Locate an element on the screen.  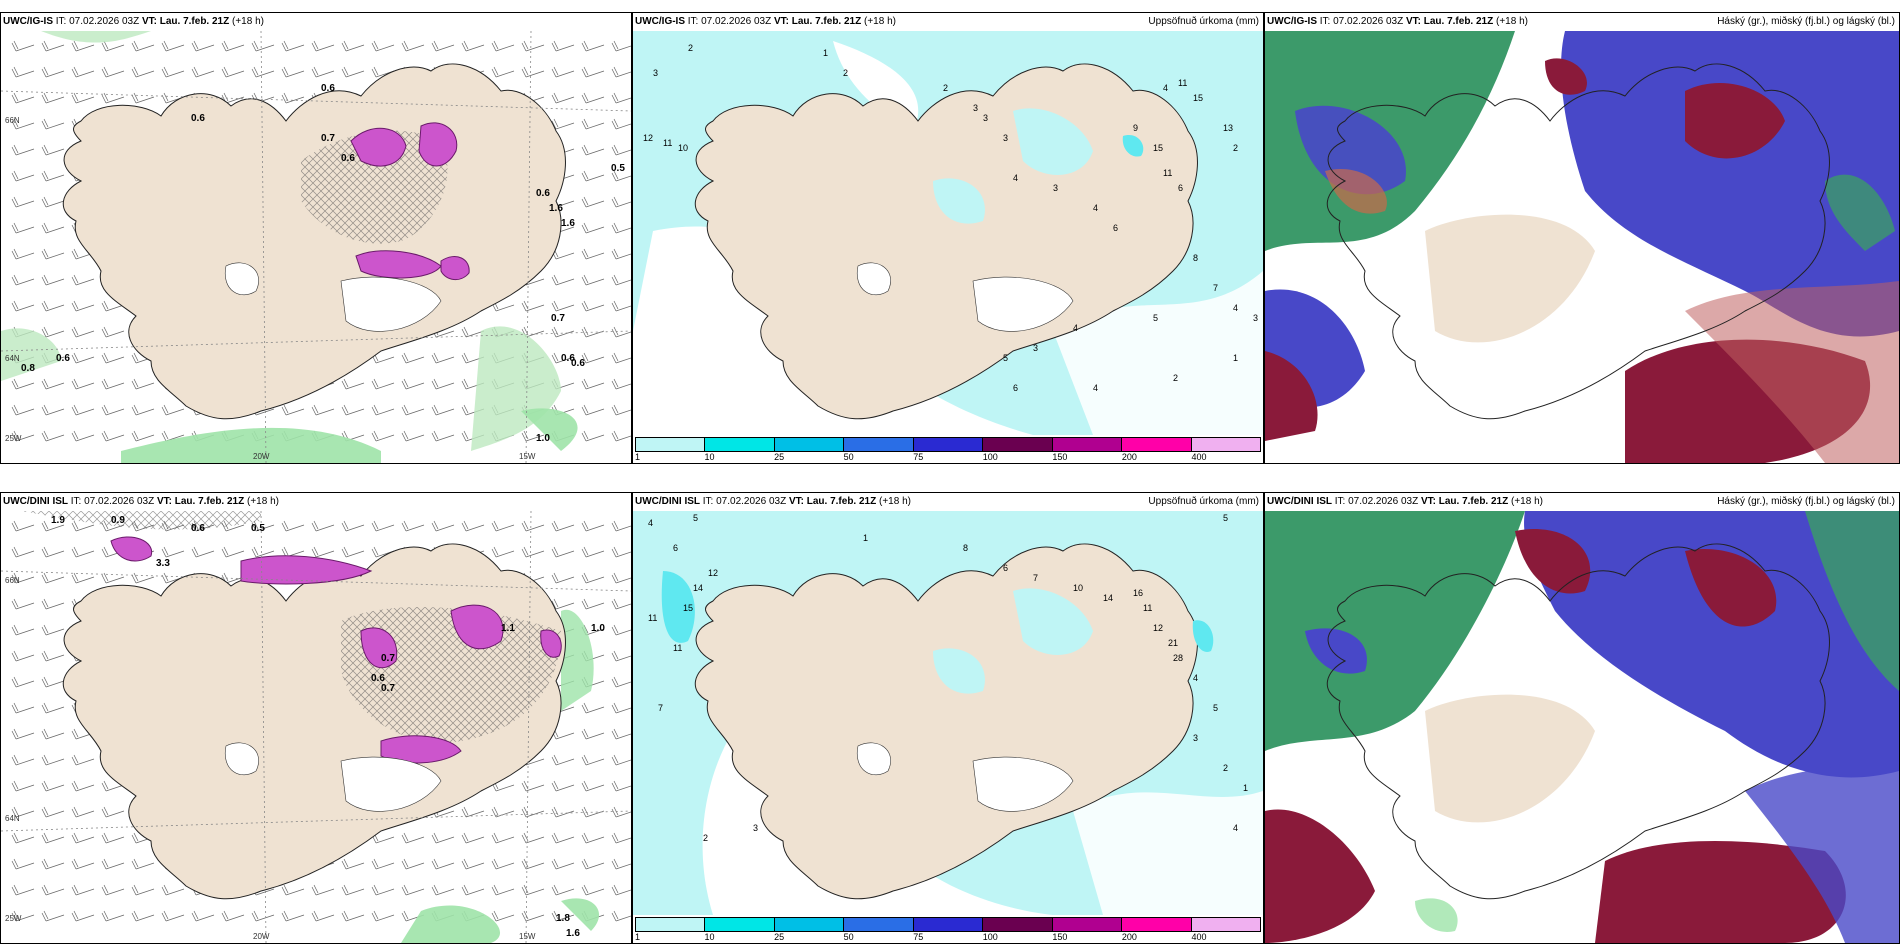
value-label: 5 is located at coordinates (1155, 318).